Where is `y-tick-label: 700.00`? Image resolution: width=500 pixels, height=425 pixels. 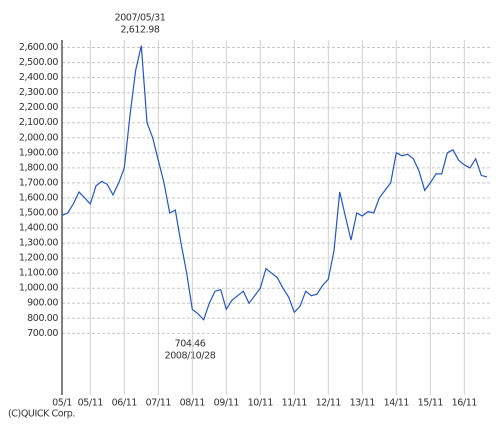 y-tick-label: 700.00 is located at coordinates (42, 333).